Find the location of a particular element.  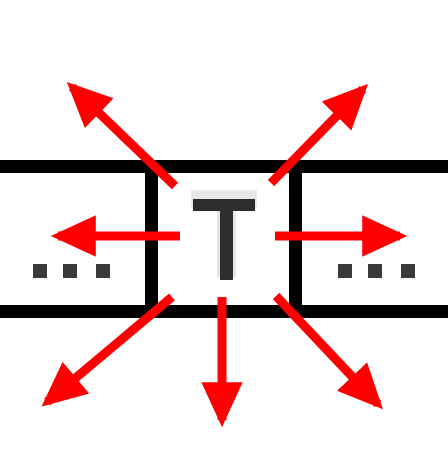

arrow-down-right-icon is located at coordinates (327, 351).